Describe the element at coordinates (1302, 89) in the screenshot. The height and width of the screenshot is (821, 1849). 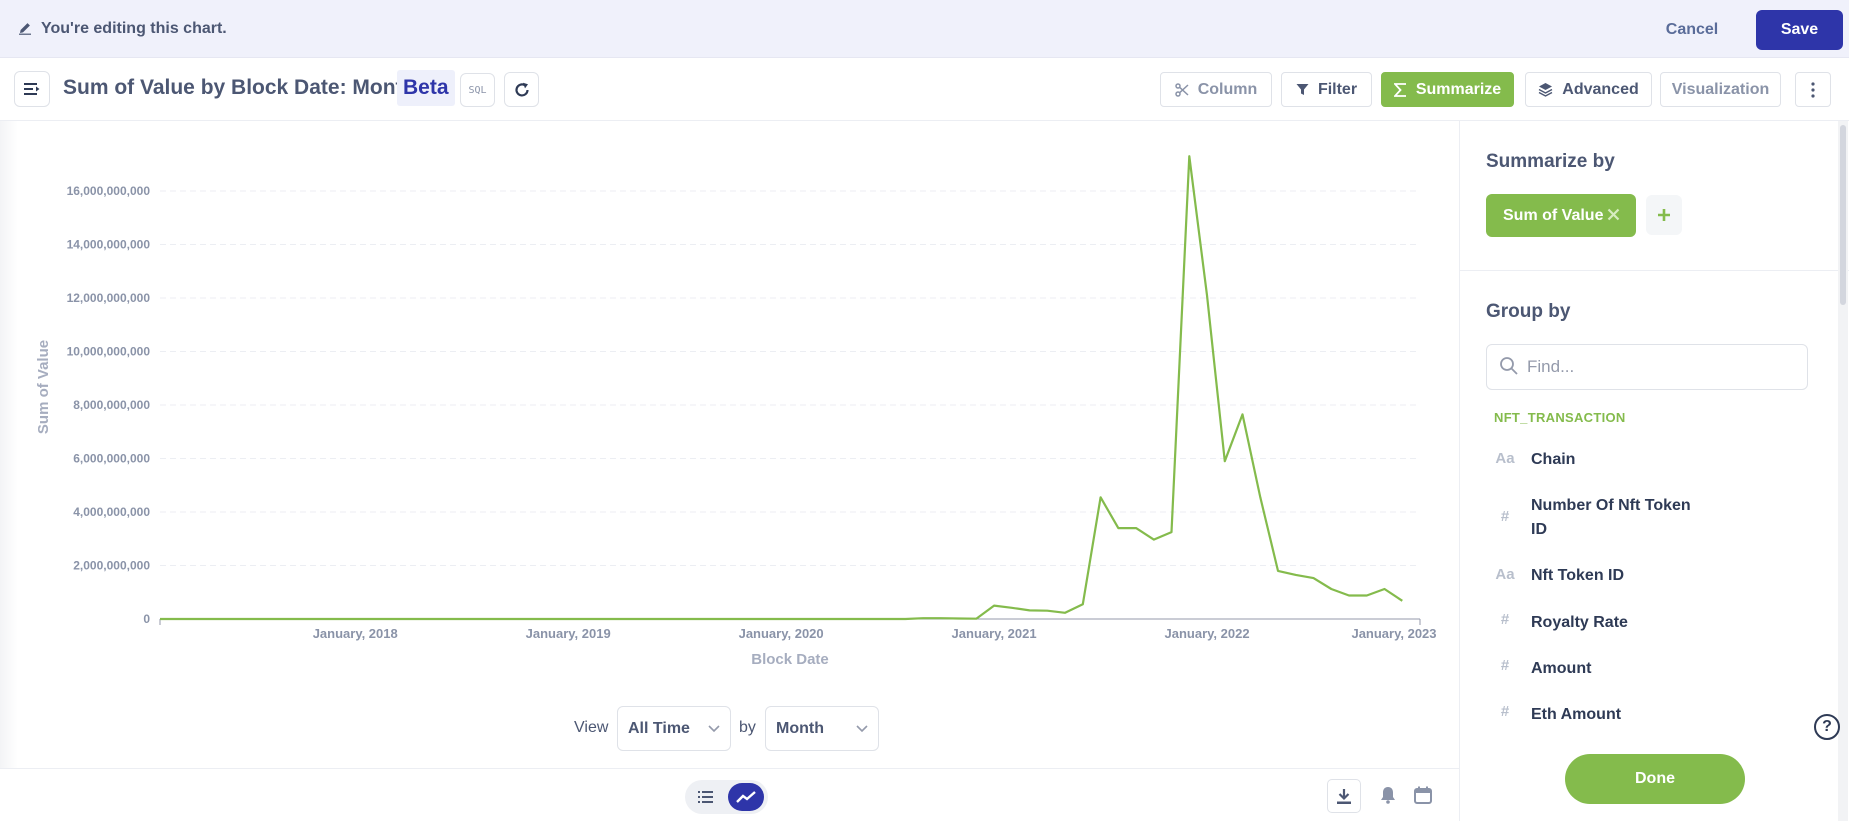
I see `filter-icon` at that location.